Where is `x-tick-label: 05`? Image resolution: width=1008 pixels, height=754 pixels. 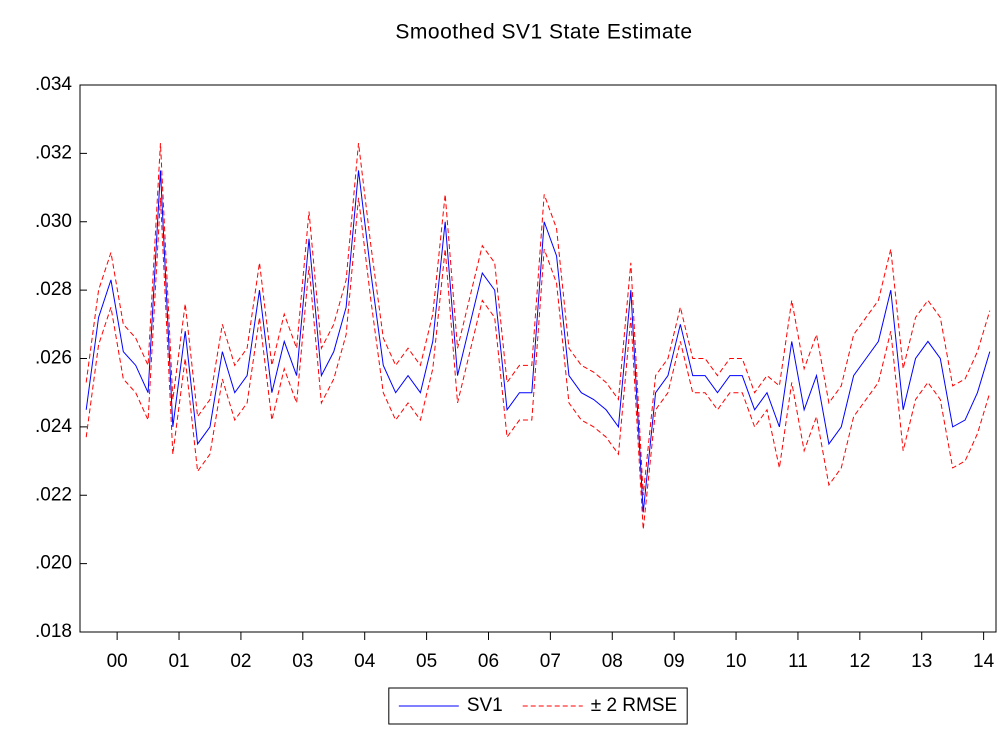
x-tick-label: 05 is located at coordinates (426, 661).